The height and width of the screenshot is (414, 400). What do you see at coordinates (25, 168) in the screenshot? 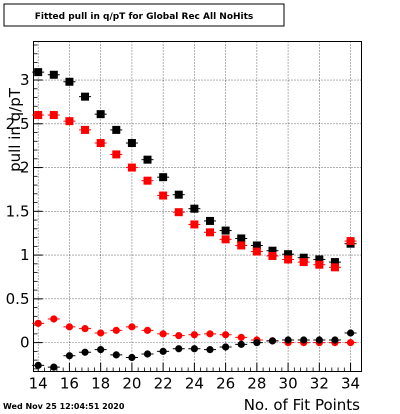
I see `y-tick-label: 2` at bounding box center [25, 168].